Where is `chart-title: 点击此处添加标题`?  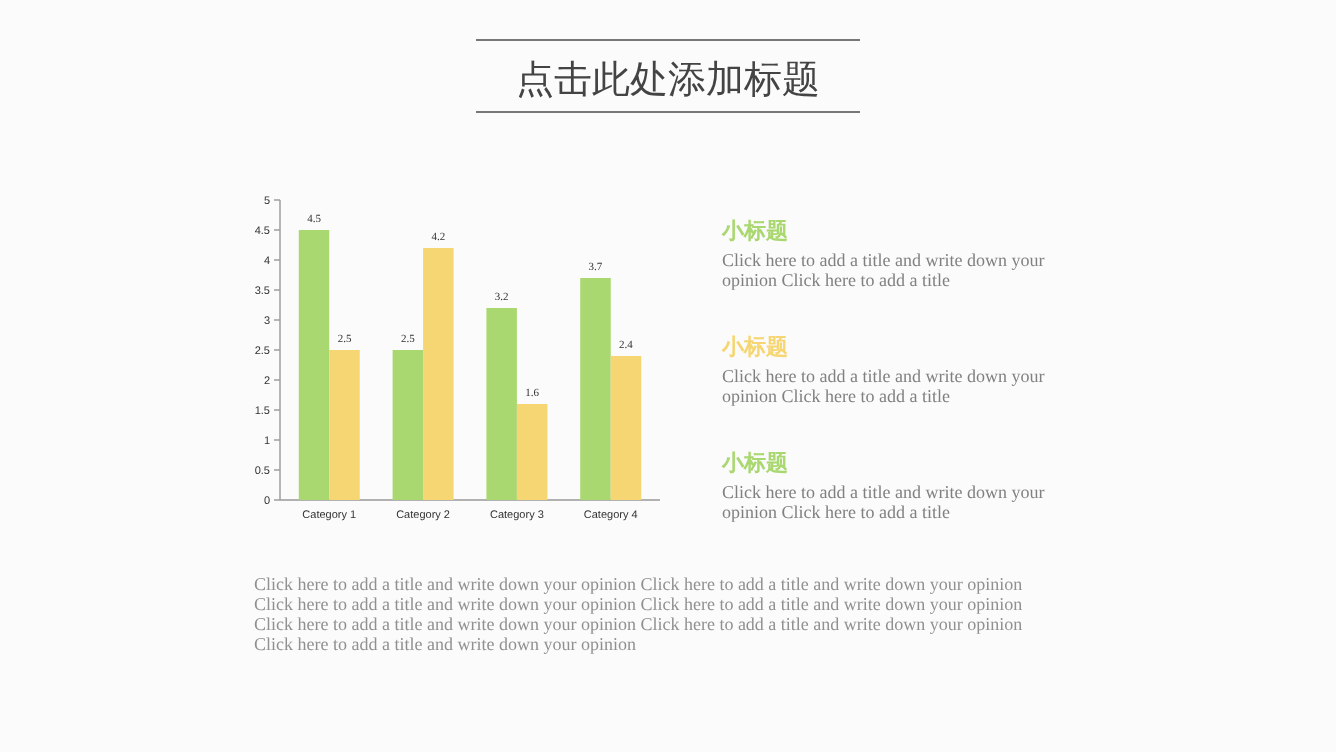
chart-title: 点击此处添加标题 is located at coordinates (668, 81).